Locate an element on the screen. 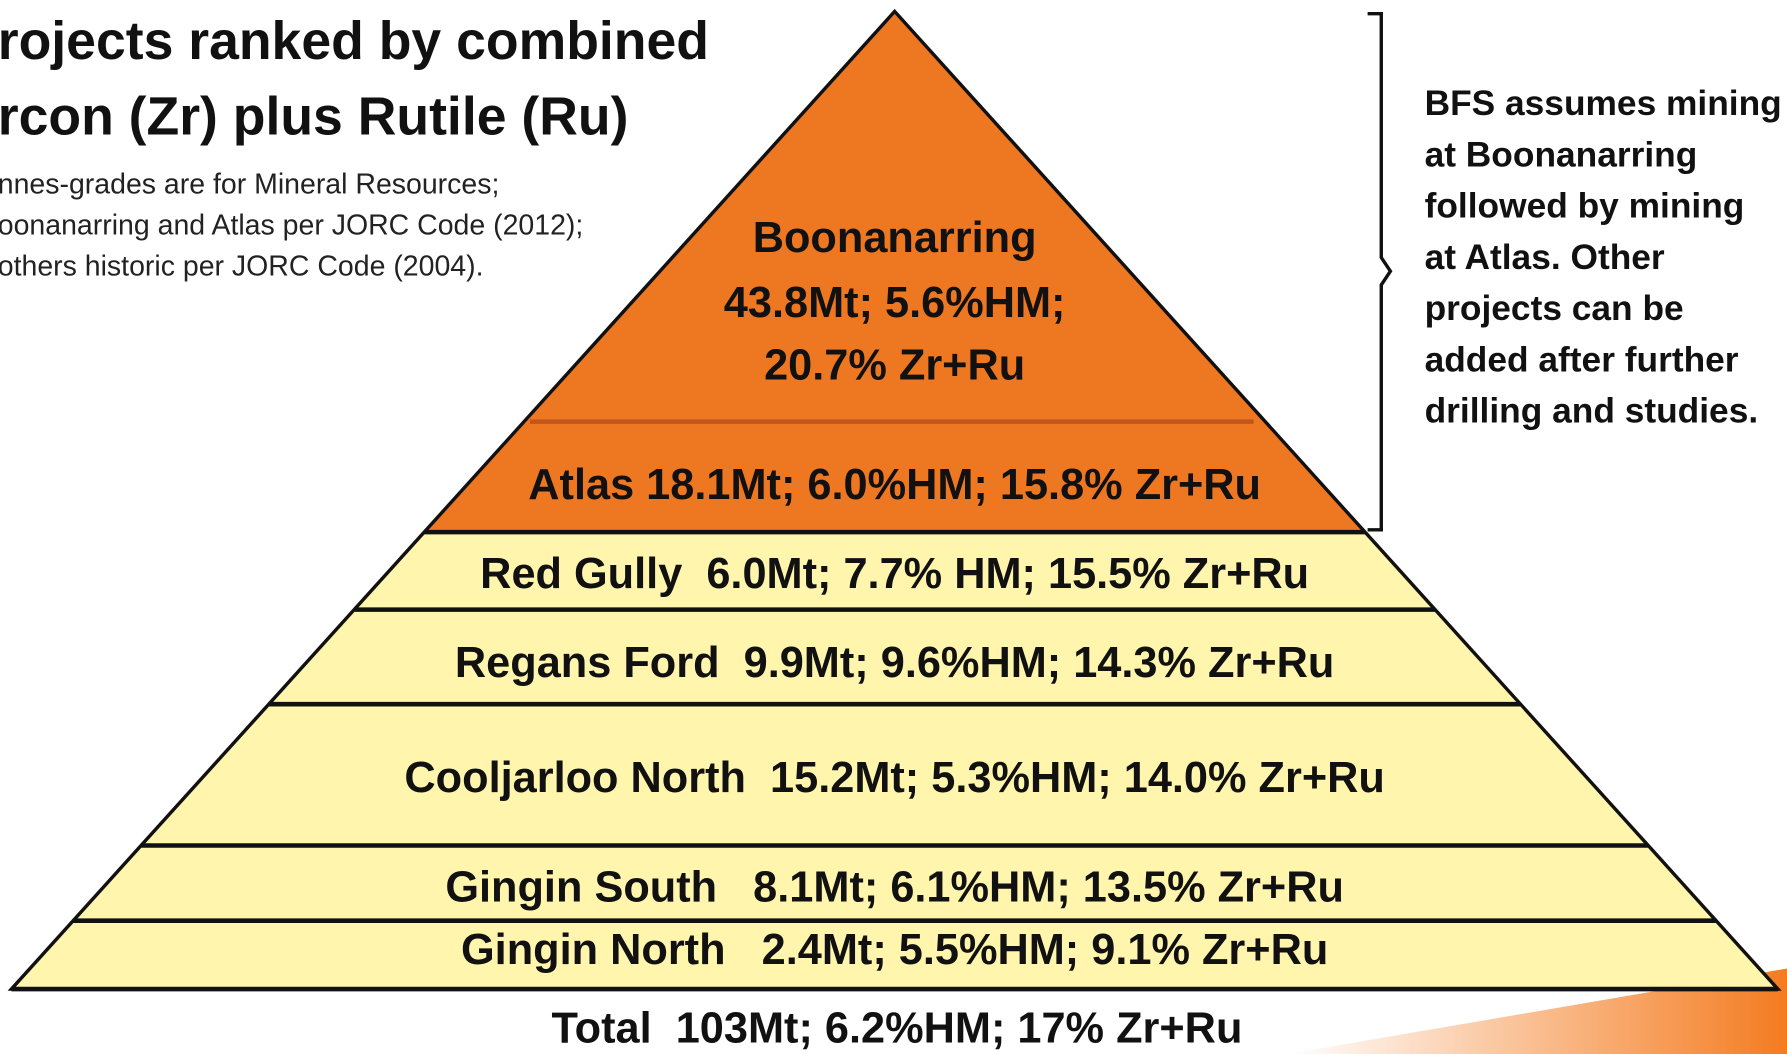 The image size is (1787, 1054). bracket is located at coordinates (1380, 271).